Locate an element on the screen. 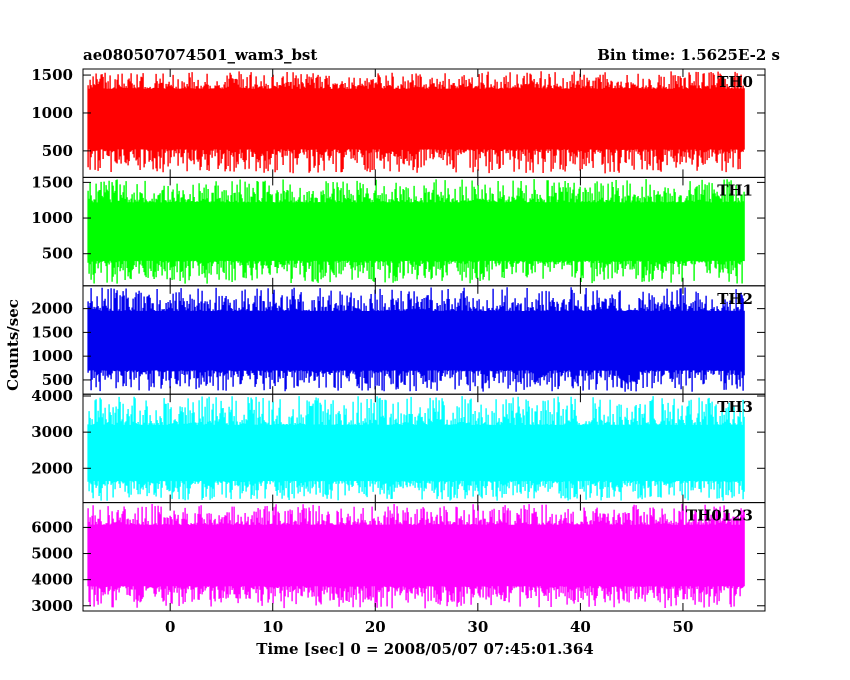  panel-th2-y-tick-label: 500 is located at coordinates (57, 380).